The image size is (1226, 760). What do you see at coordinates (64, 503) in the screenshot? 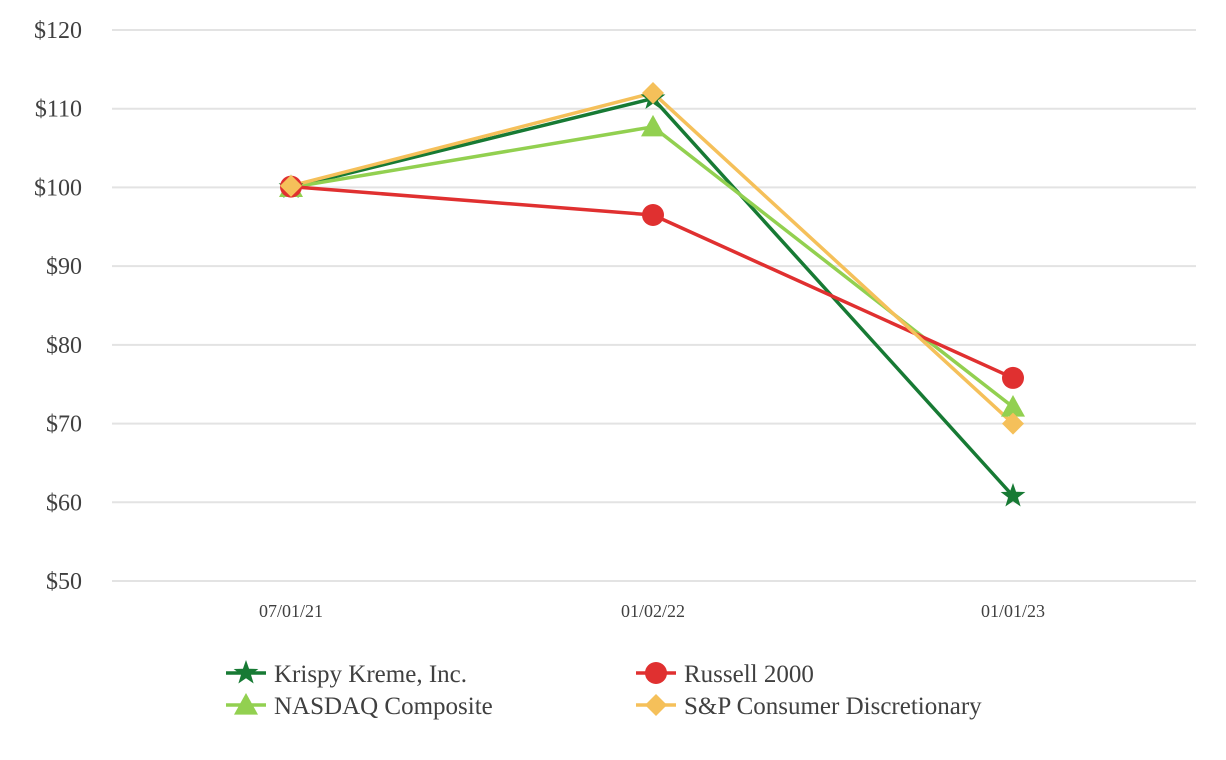
I see `y-tick-label: $60` at bounding box center [64, 503].